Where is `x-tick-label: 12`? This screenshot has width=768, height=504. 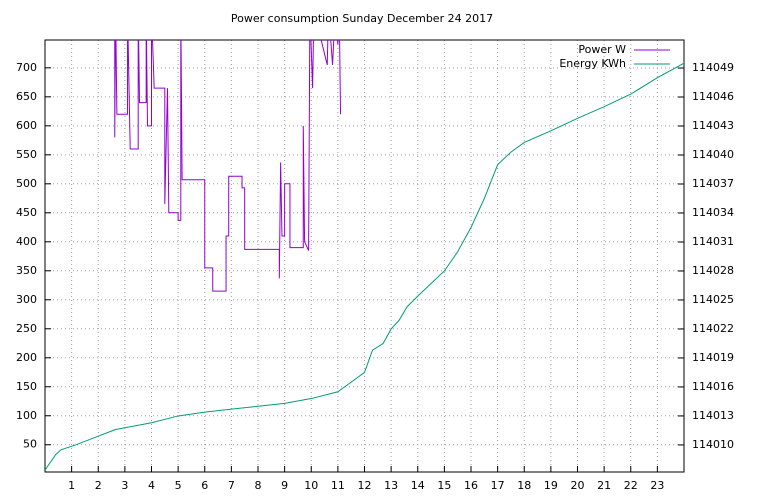
x-tick-label: 12 is located at coordinates (365, 485).